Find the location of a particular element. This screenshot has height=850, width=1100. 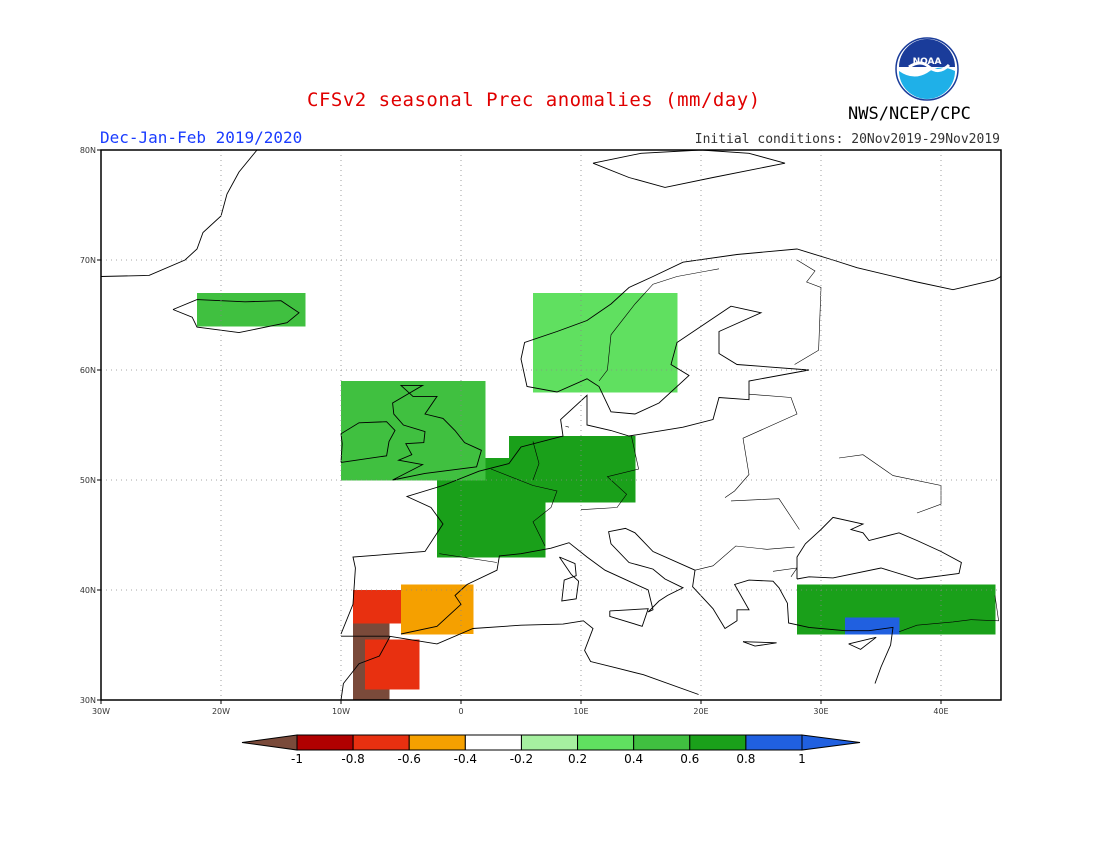

colorbar-label: 0.8 is located at coordinates (745, 759).